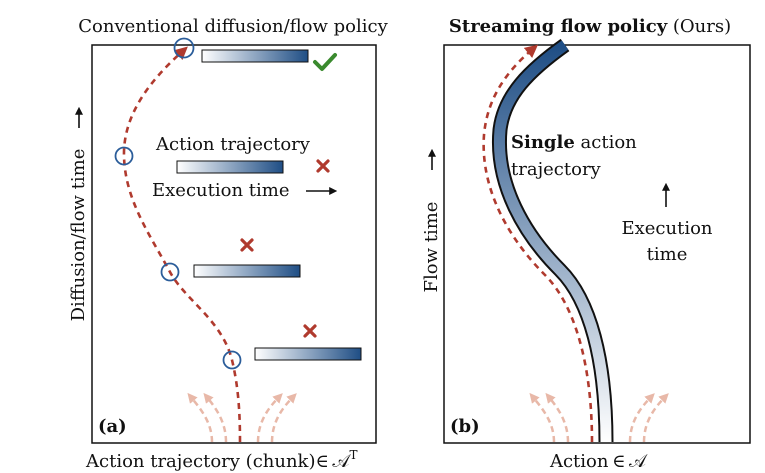 The width and height of the screenshot is (765, 473). What do you see at coordinates (465, 426) in the screenshot?
I see `panel-tag-b: (b)` at bounding box center [465, 426].